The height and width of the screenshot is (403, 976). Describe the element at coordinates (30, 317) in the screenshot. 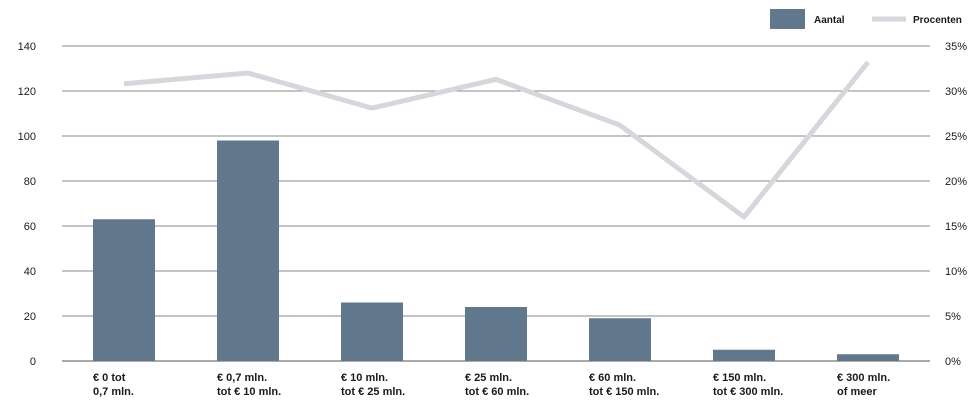

I see `y-left-tick-label: 20` at that location.